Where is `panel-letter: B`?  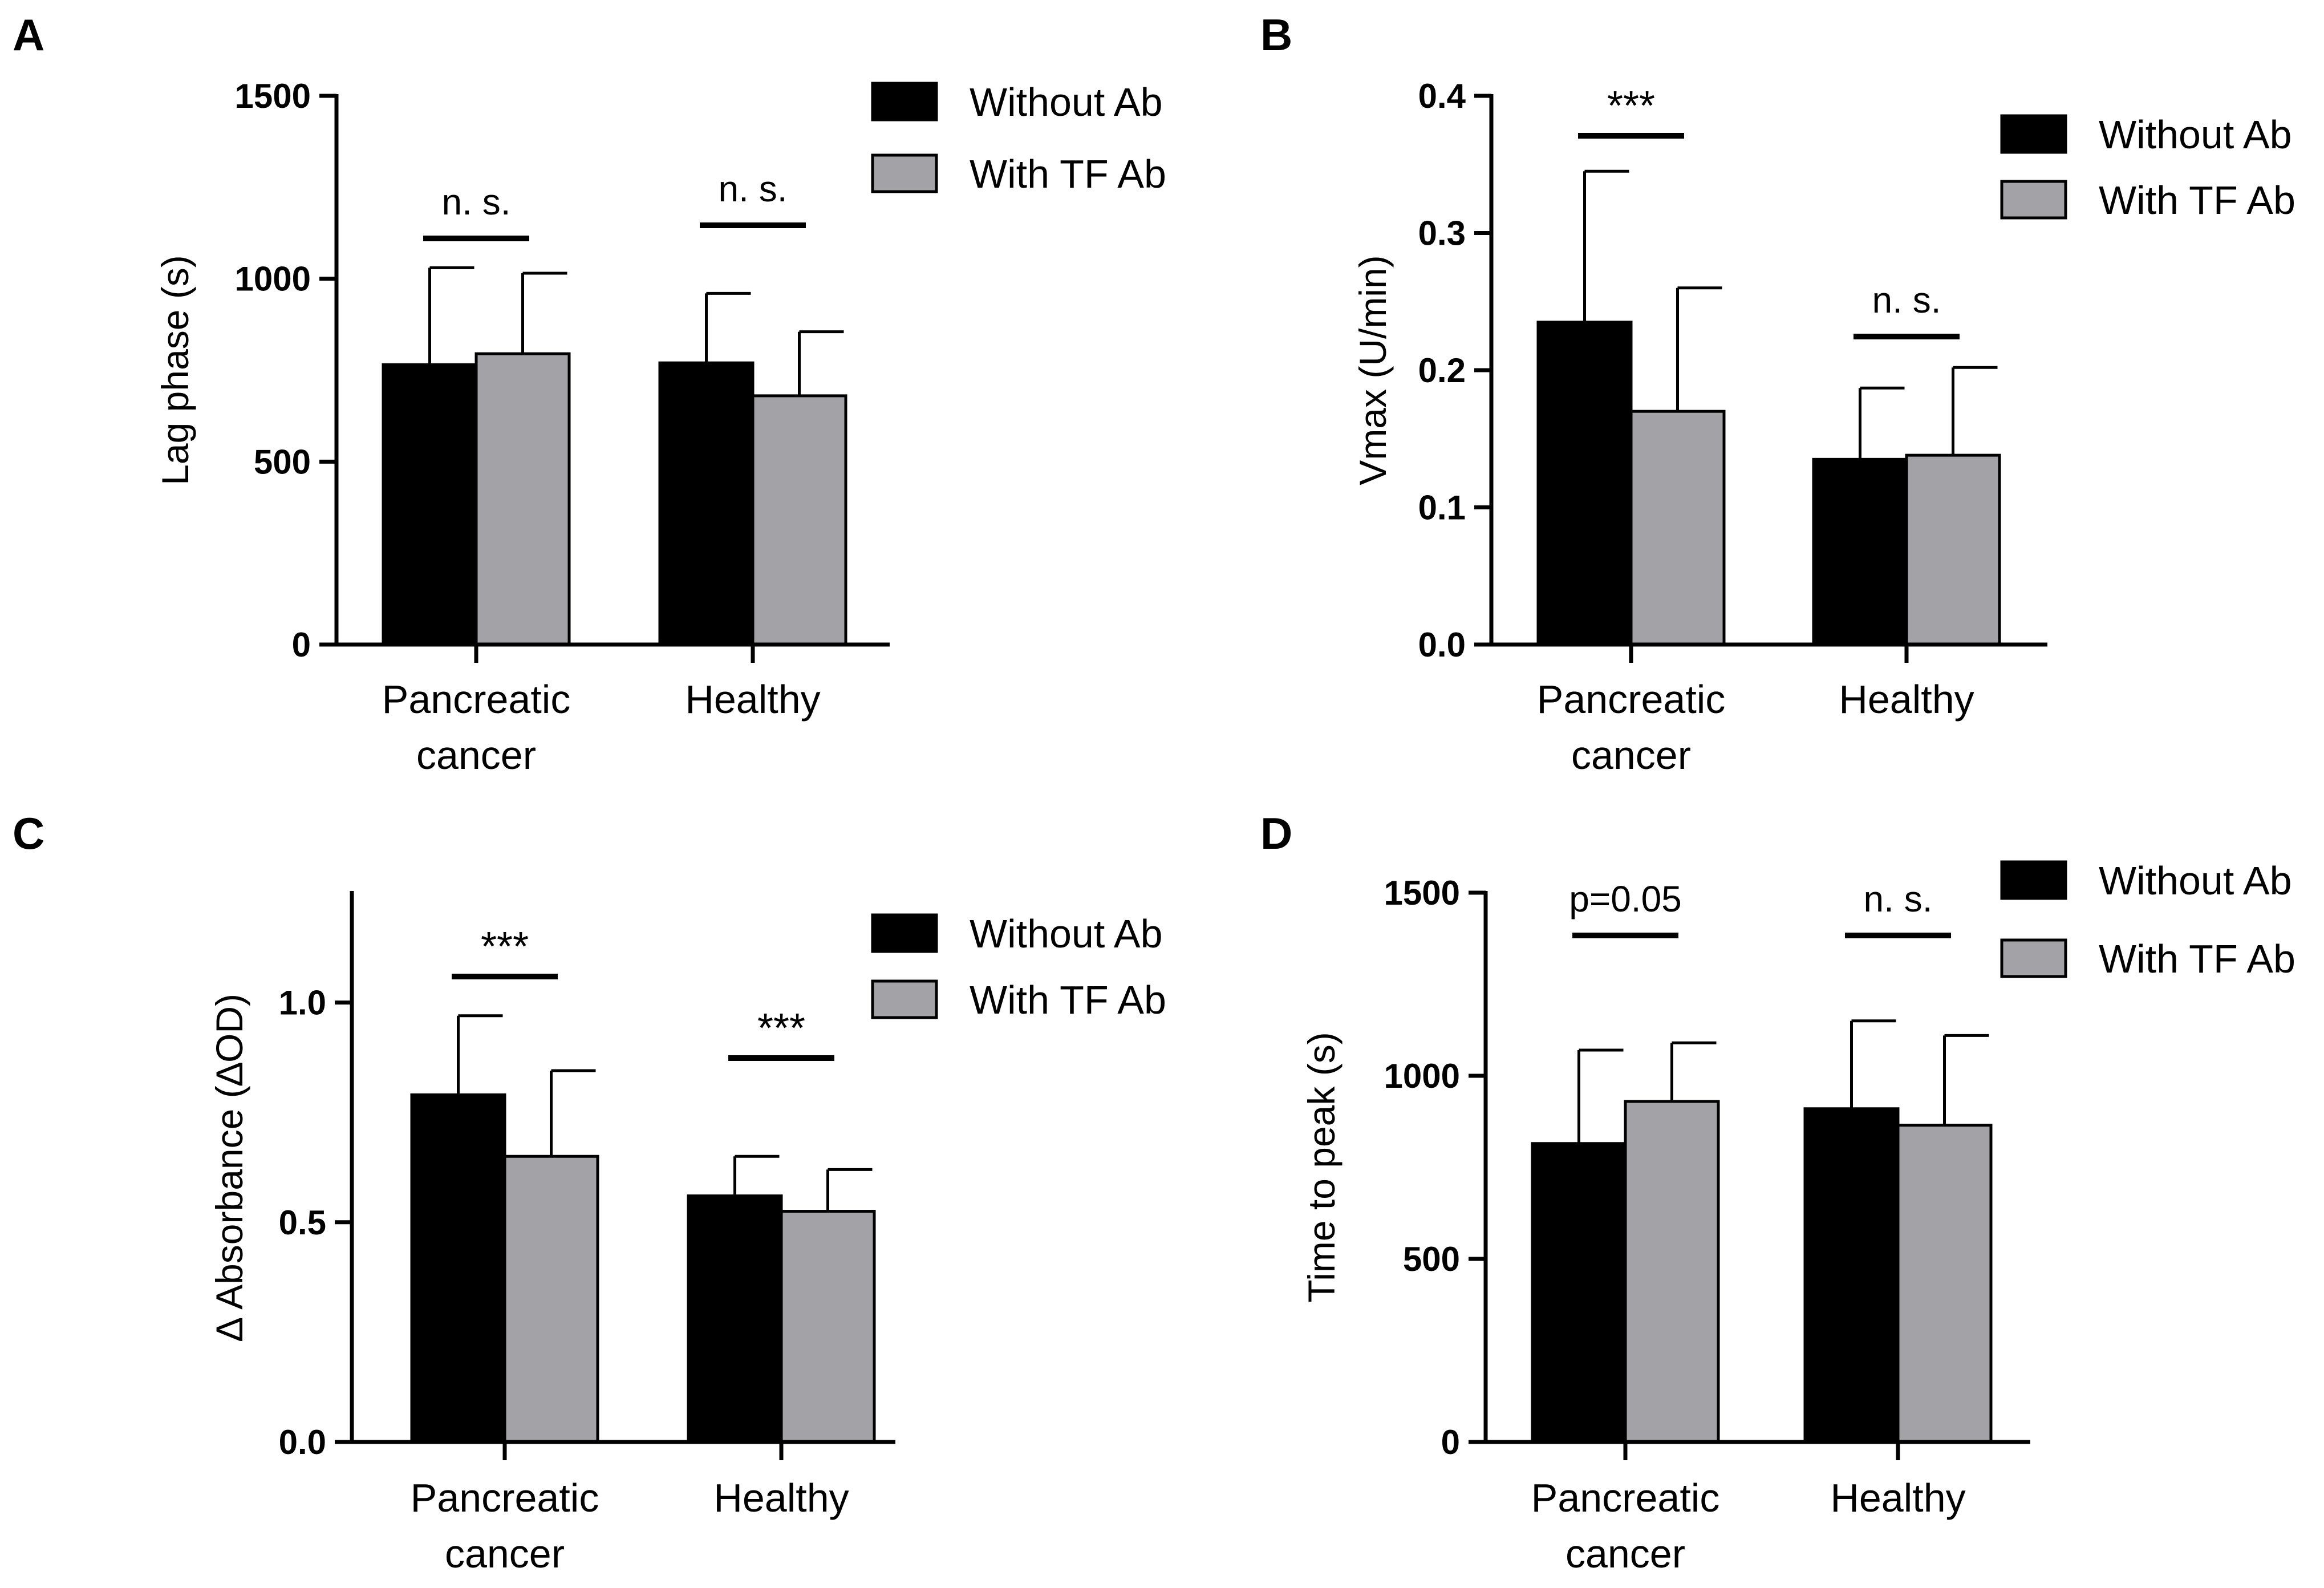 panel-letter: B is located at coordinates (1276, 35).